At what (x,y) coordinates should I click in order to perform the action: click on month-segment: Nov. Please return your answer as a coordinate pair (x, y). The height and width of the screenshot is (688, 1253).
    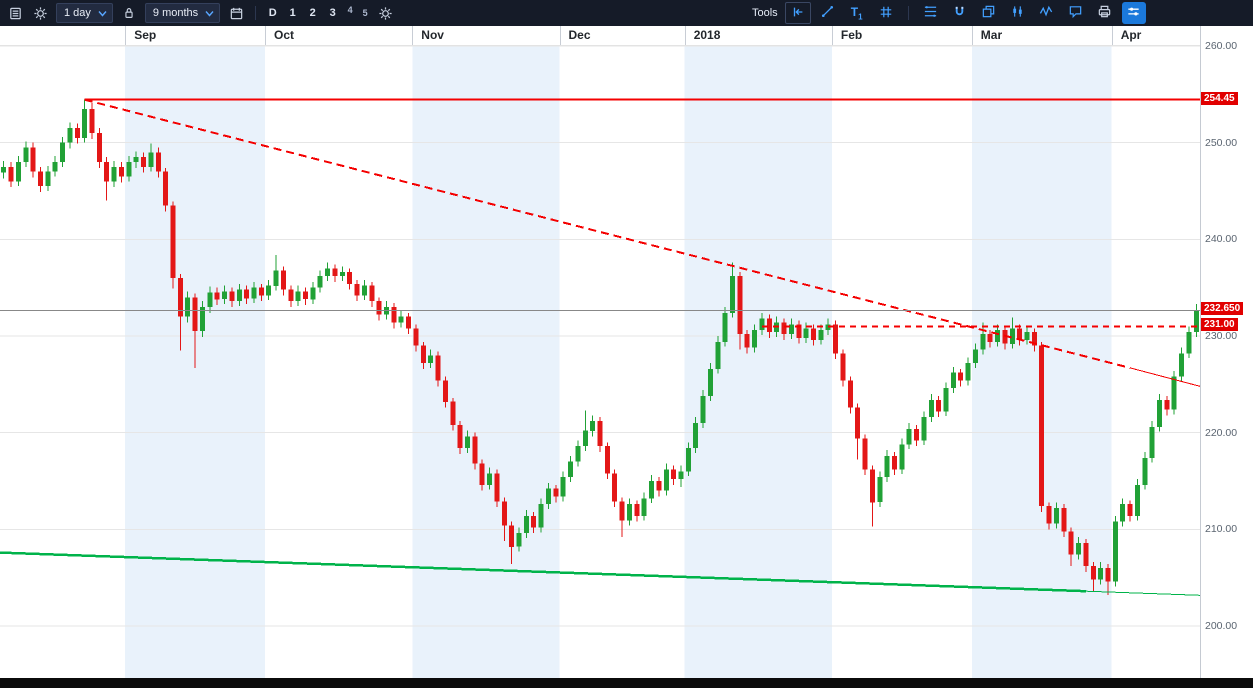
    Looking at the image, I should click on (485, 35).